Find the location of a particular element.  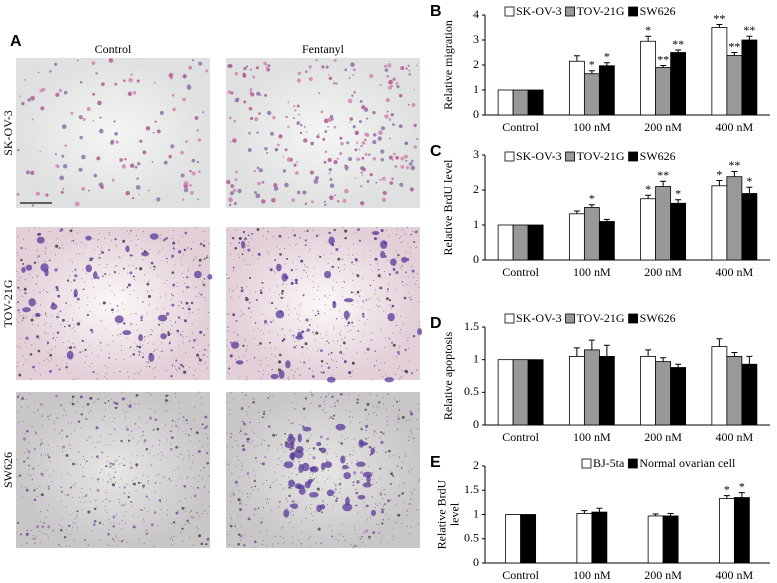

y-tick-label: 1 is located at coordinates (476, 224).